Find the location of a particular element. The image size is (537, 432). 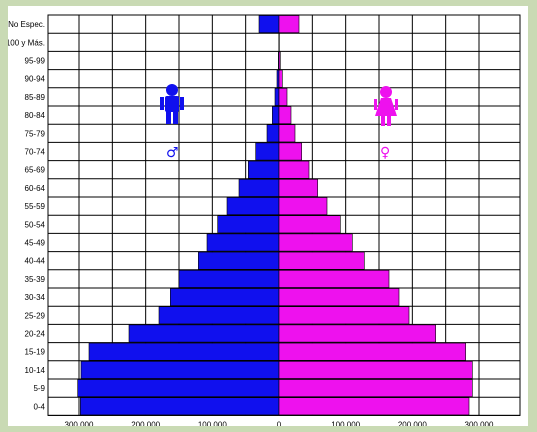

category-label: 85-89 is located at coordinates (35, 97).